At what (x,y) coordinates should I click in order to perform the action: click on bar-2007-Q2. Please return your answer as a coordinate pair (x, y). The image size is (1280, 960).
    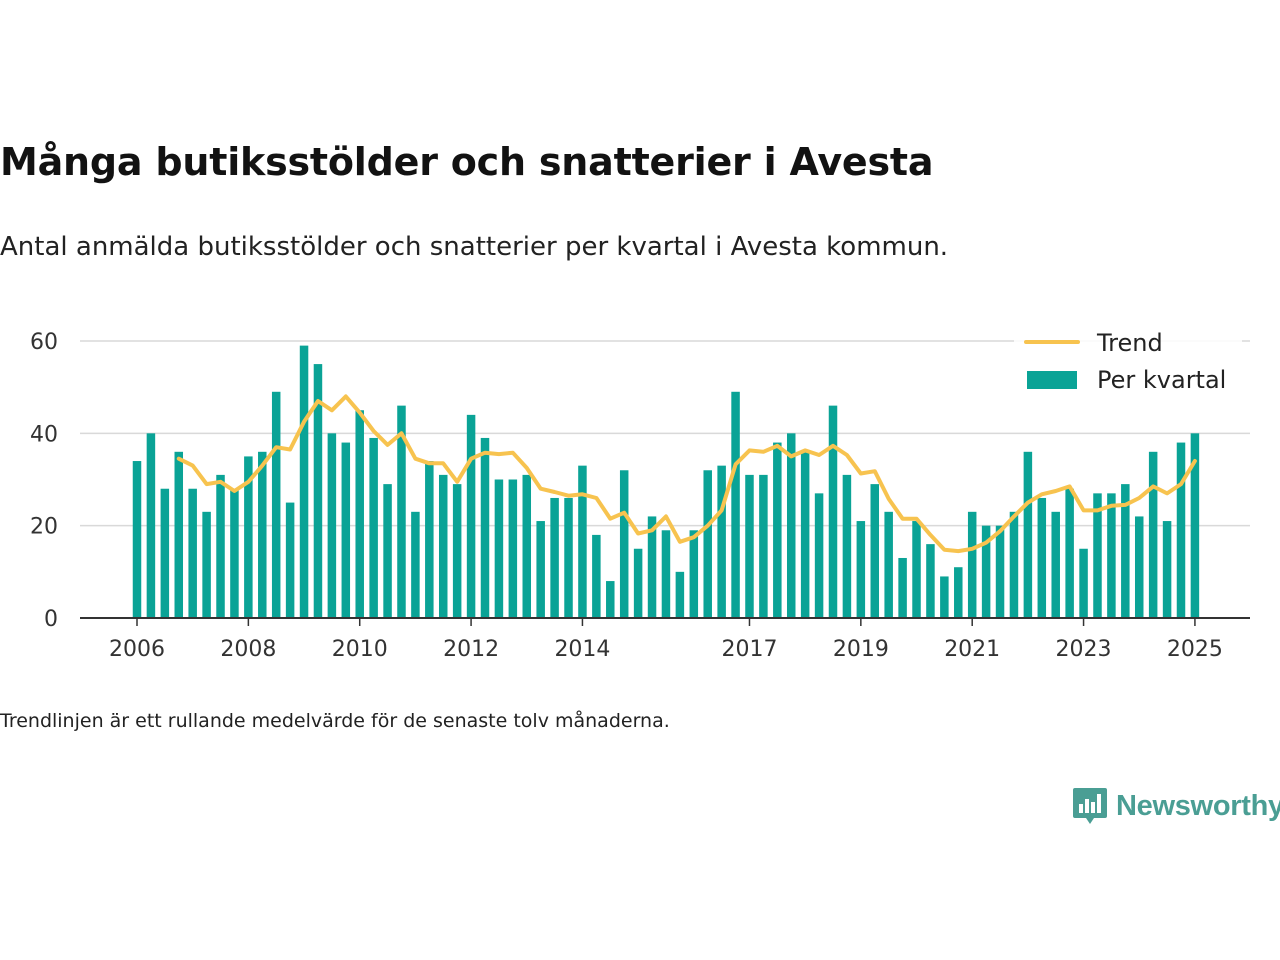
    Looking at the image, I should click on (206, 564).